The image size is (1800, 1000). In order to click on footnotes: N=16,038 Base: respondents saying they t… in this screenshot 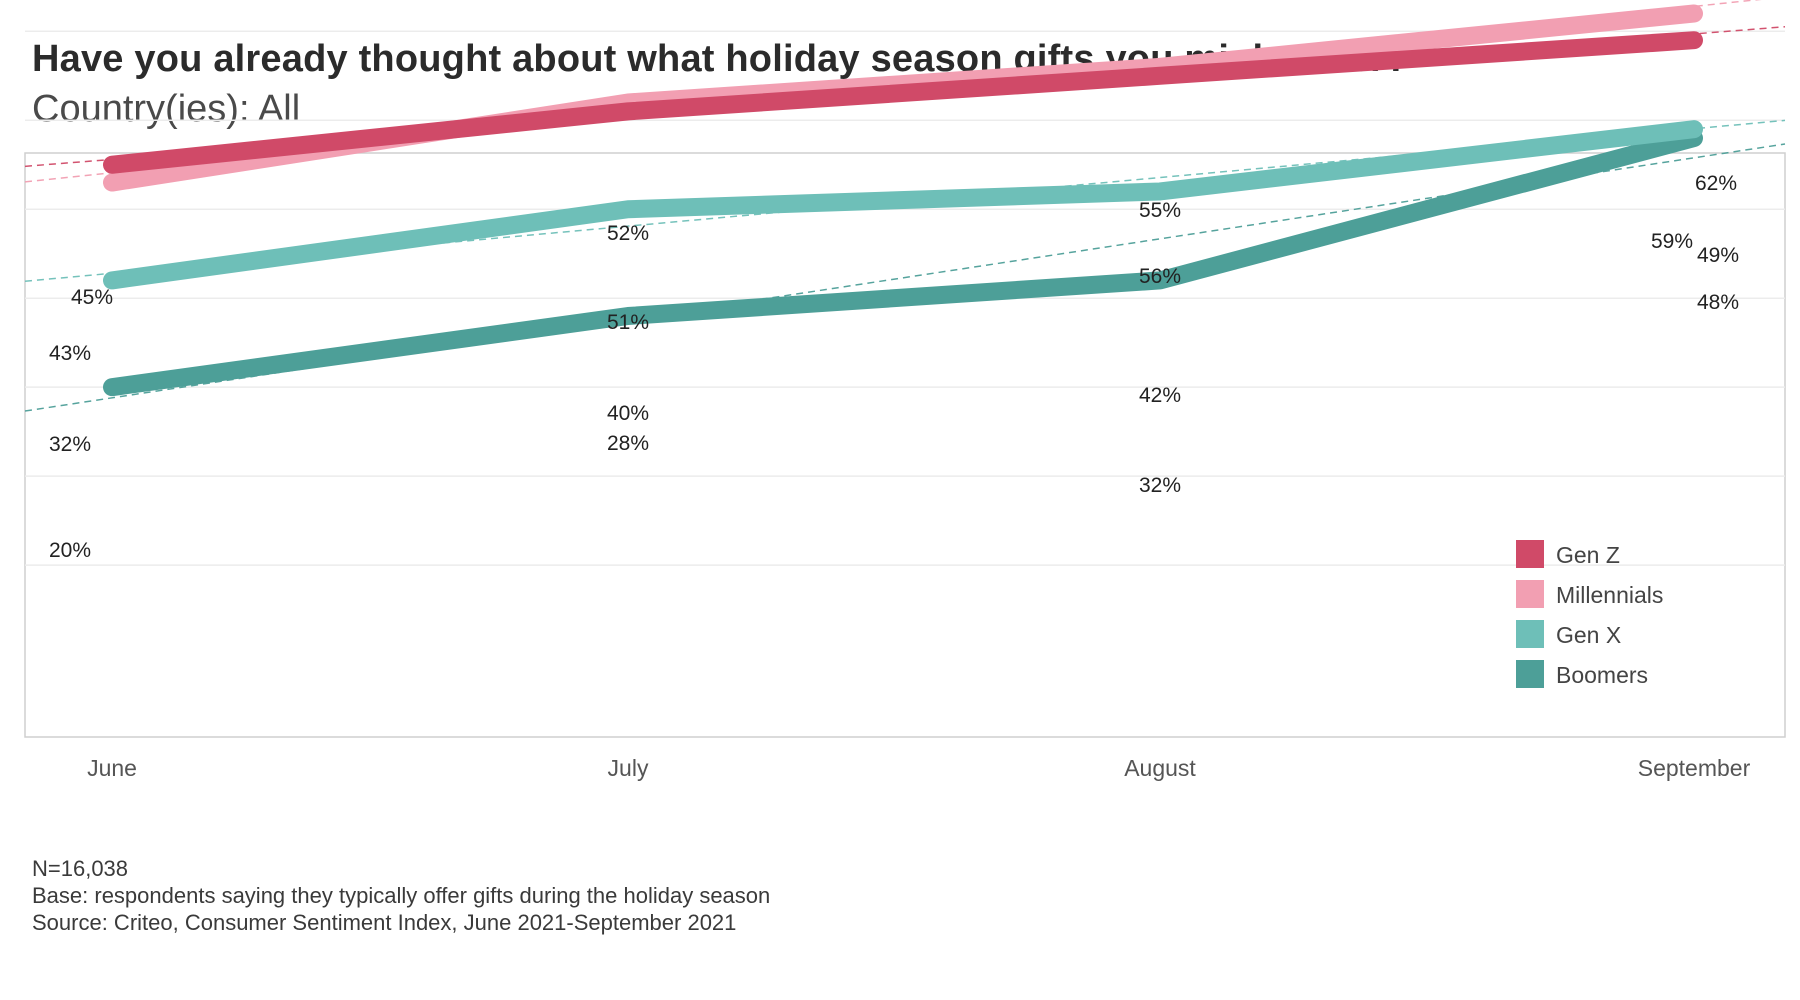, I will do `click(401, 895)`.